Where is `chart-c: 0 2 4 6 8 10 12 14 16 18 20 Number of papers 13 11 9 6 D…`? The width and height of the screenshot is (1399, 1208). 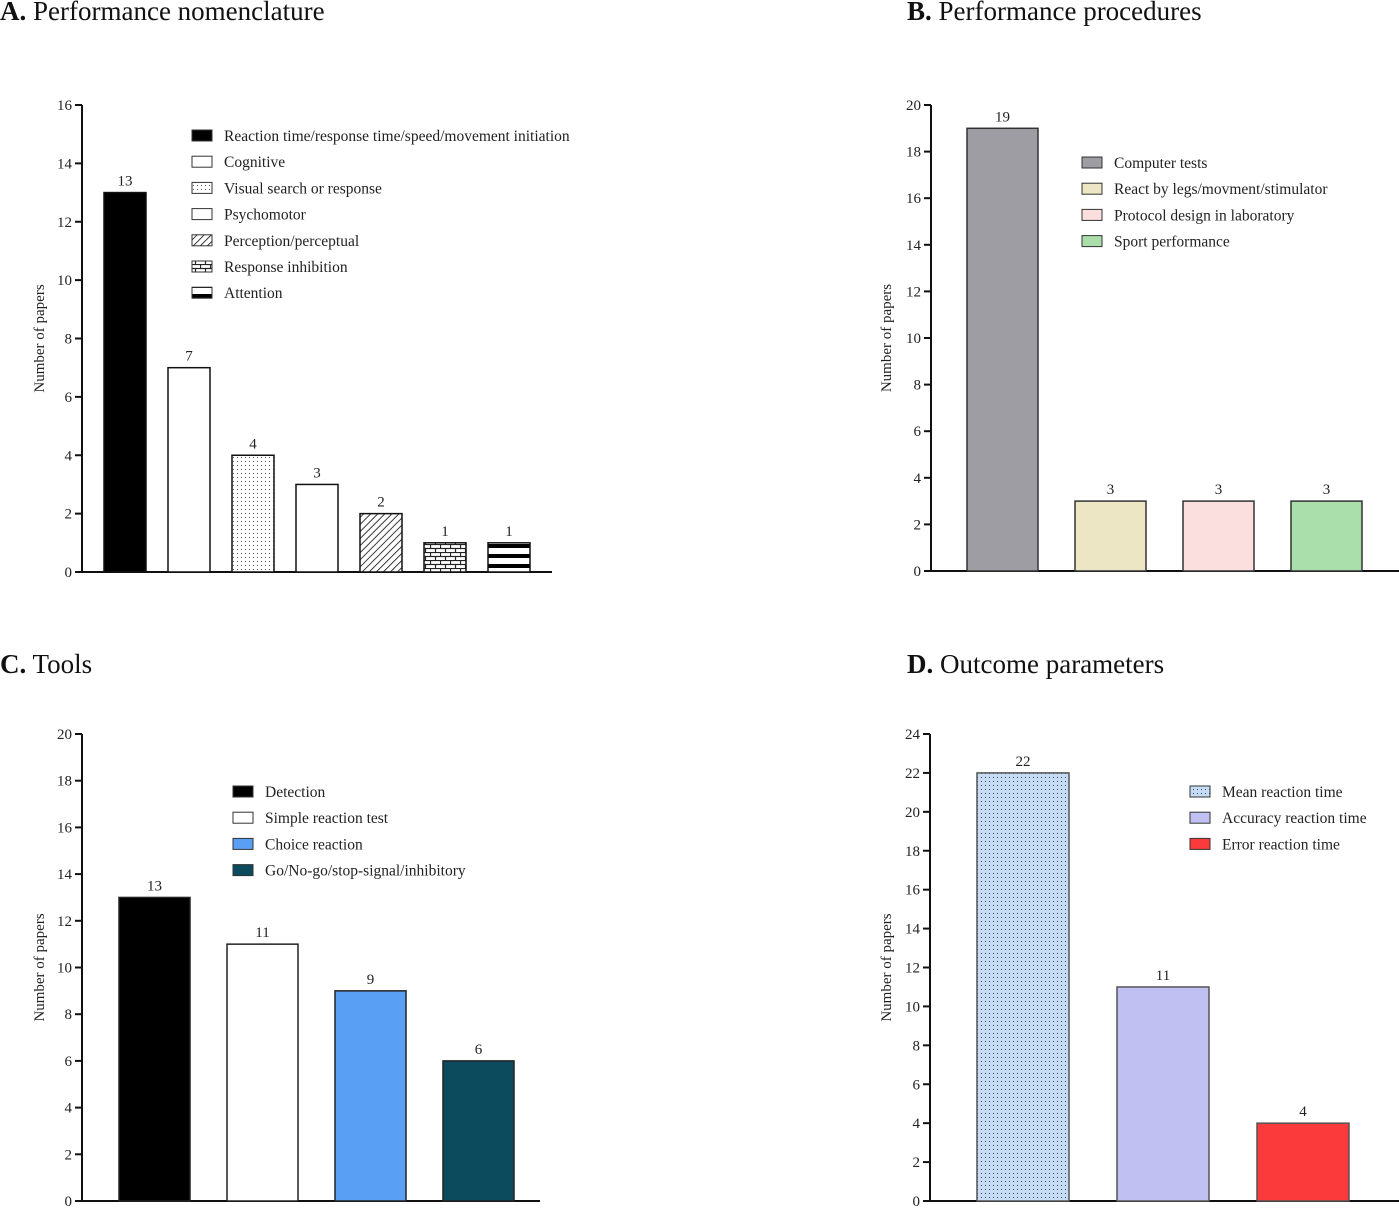
chart-c: 0 2 4 6 8 10 12 14 16 18 20 Number of papers 13 11 9 6 D… is located at coordinates (286, 967).